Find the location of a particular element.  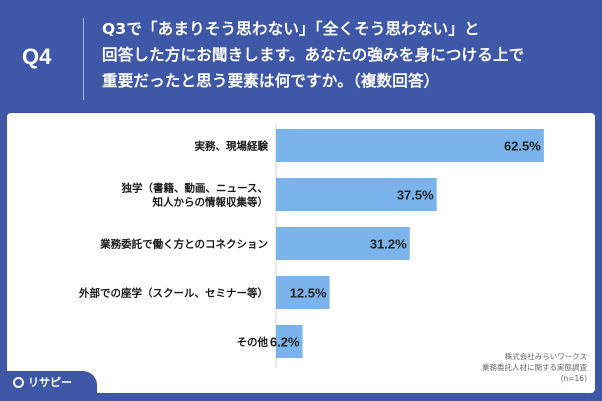

category-label: 実務、現場経験 is located at coordinates (232, 146).